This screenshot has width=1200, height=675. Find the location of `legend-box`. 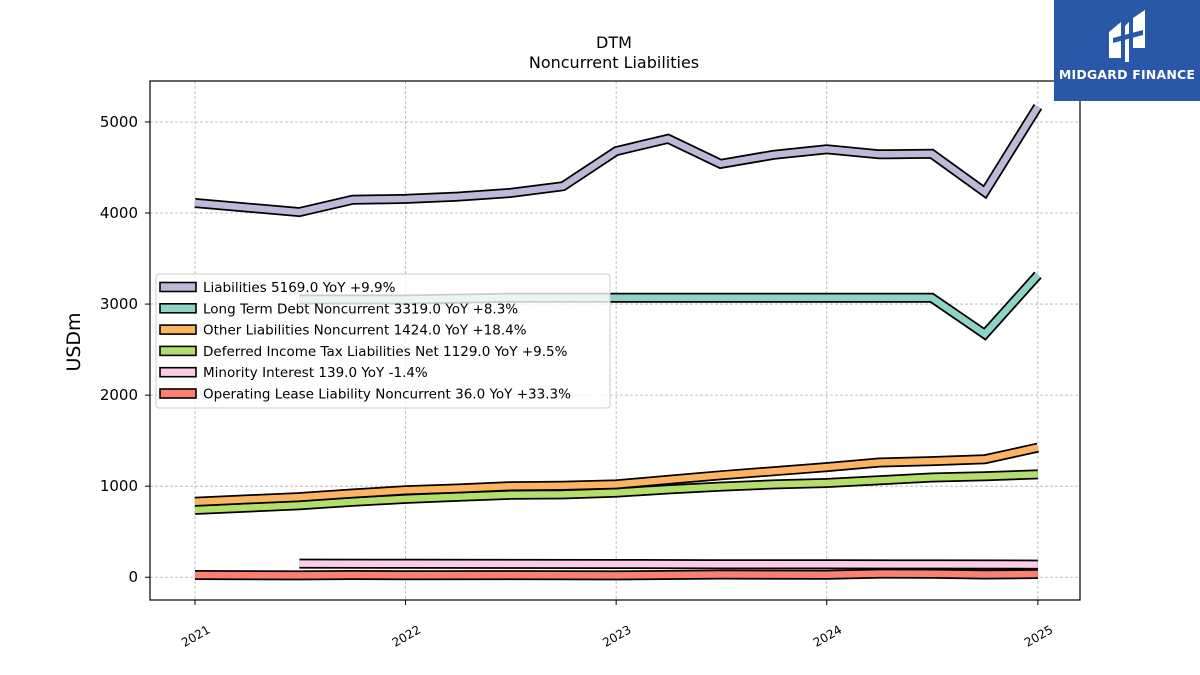

legend-box is located at coordinates (383, 341).